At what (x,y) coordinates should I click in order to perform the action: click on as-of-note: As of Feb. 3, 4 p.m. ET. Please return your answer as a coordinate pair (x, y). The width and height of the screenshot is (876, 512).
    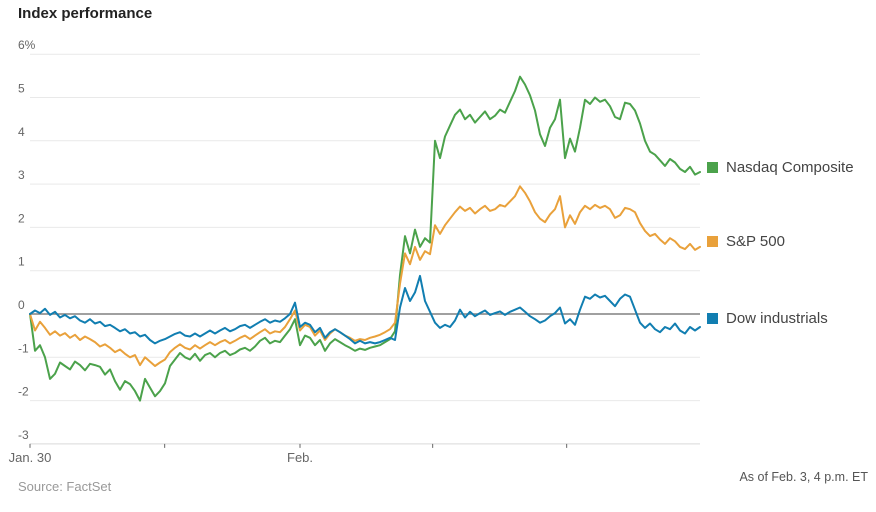
    Looking at the image, I should click on (803, 477).